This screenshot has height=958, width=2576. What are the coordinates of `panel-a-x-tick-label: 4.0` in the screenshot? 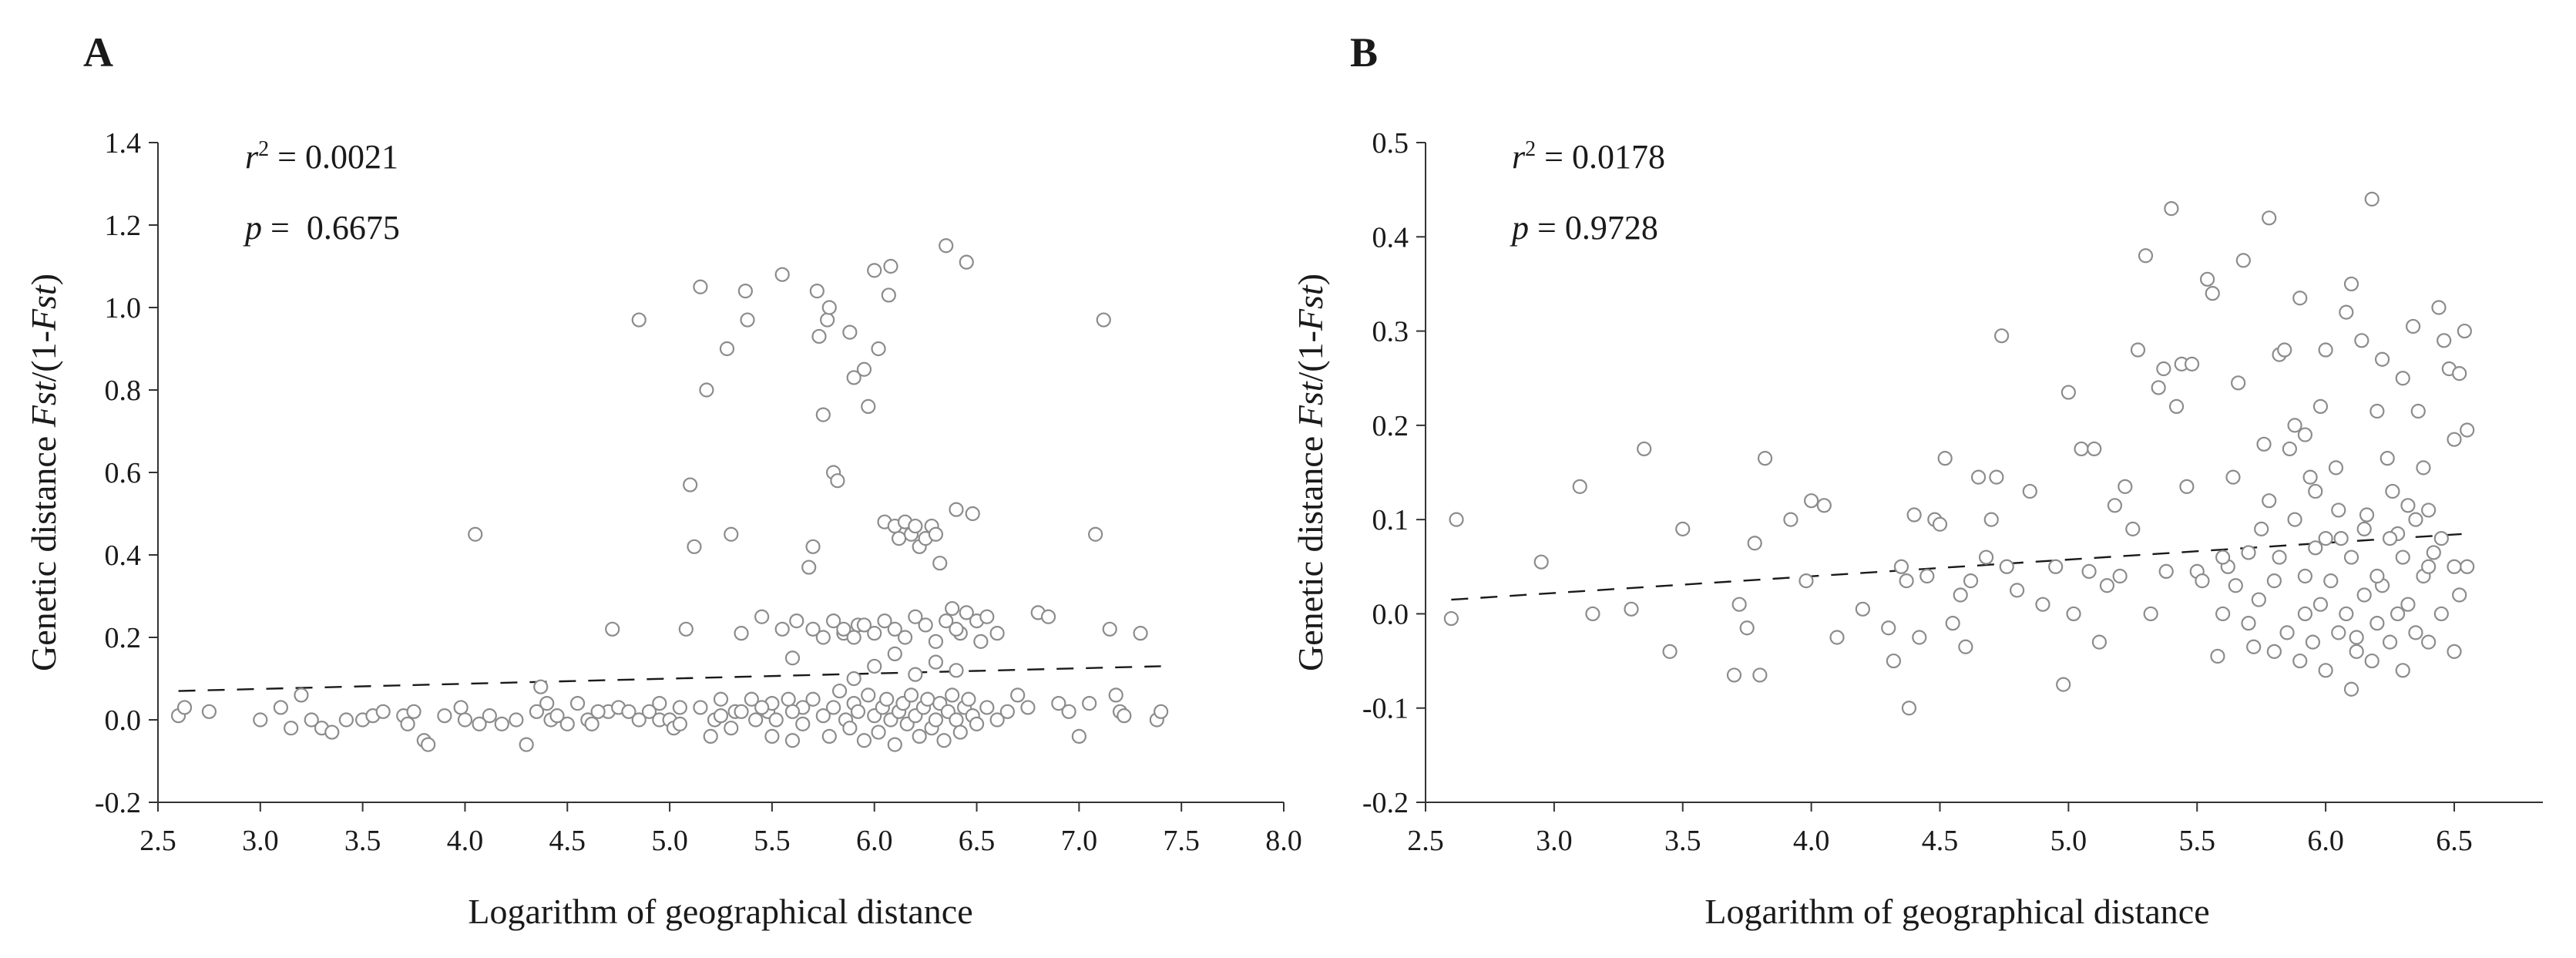 It's located at (465, 841).